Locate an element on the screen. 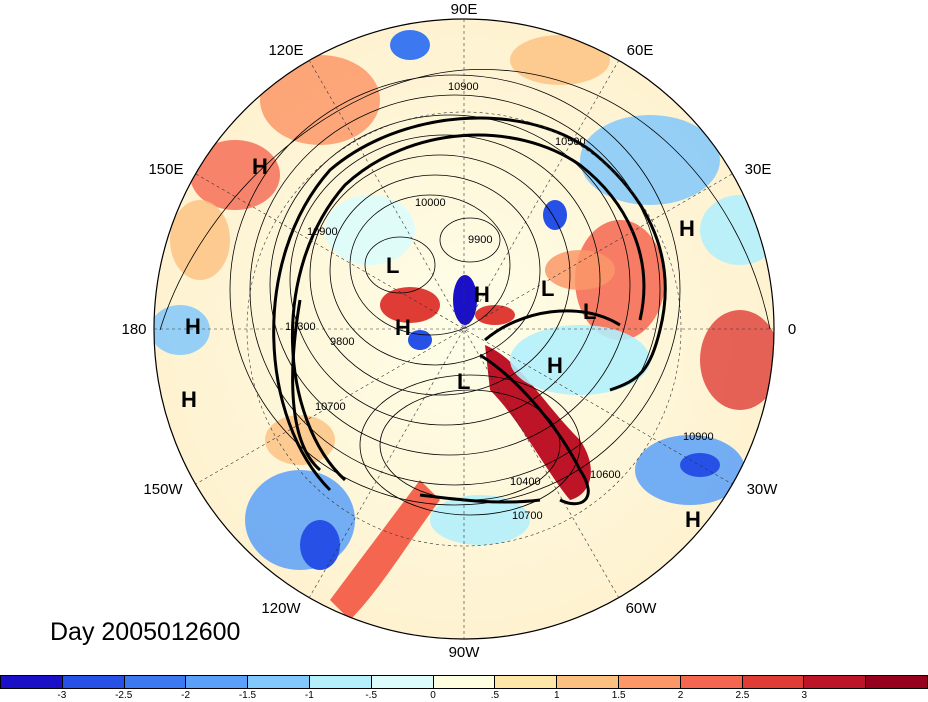 The width and height of the screenshot is (928, 702). contour-label: 10300 is located at coordinates (300, 327).